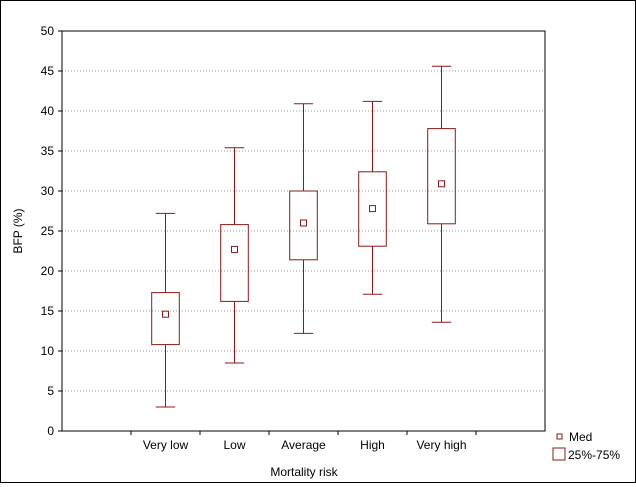  What do you see at coordinates (586, 446) in the screenshot?
I see `legend: Med 25%-75%` at bounding box center [586, 446].